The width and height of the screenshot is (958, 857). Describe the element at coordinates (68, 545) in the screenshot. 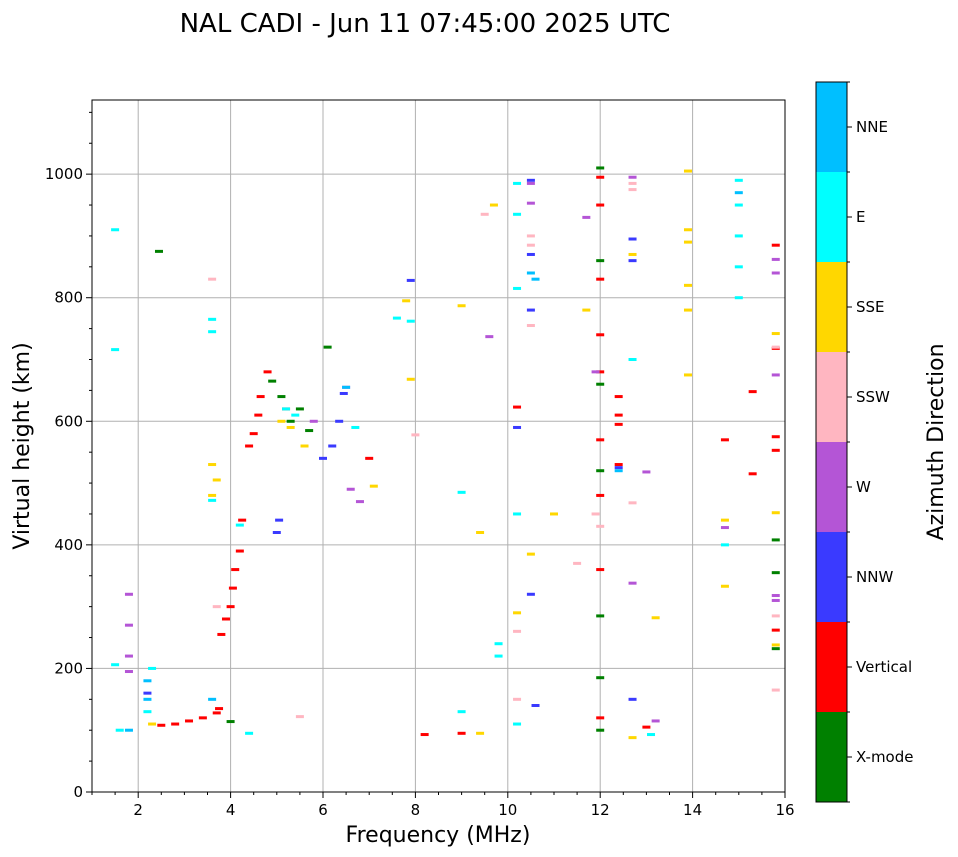

I see `y-tick-label: 400` at that location.